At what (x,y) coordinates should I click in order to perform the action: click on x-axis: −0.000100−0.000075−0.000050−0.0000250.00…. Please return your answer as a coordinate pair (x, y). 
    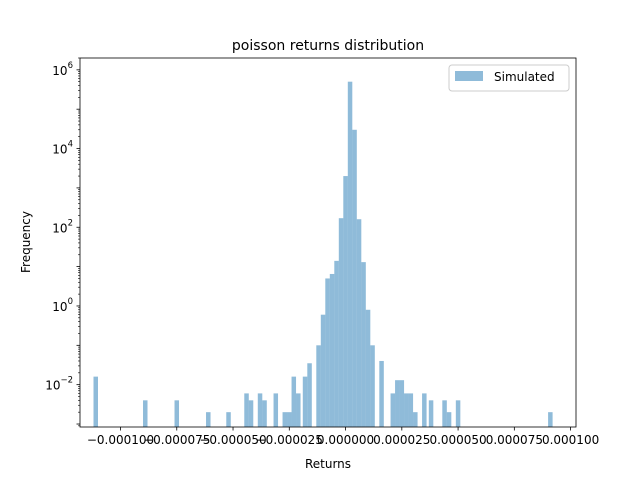
    Looking at the image, I should click on (343, 437).